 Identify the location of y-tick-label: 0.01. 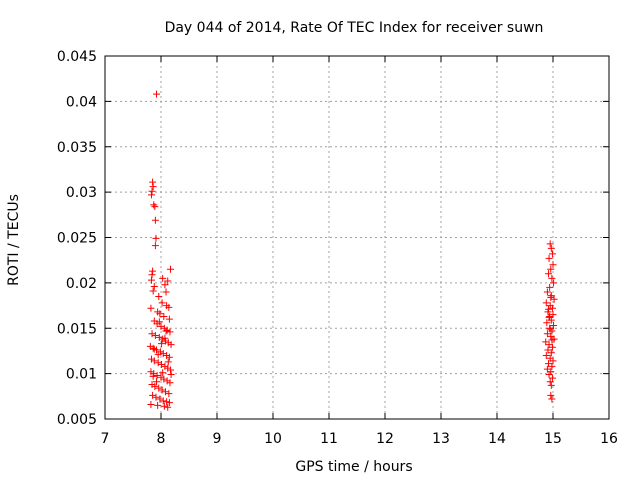
(81, 375).